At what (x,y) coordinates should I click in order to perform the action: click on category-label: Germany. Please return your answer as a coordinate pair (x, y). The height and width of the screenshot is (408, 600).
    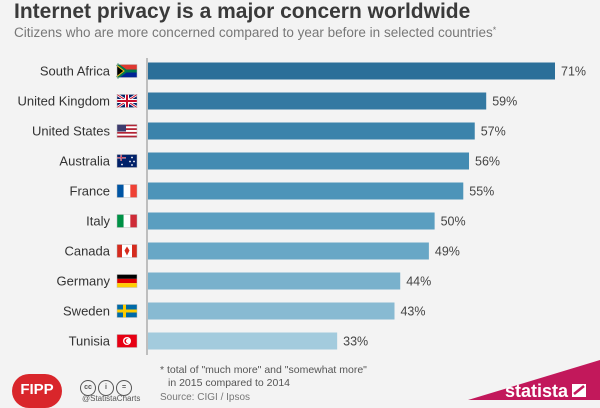
    Looking at the image, I should click on (84, 281).